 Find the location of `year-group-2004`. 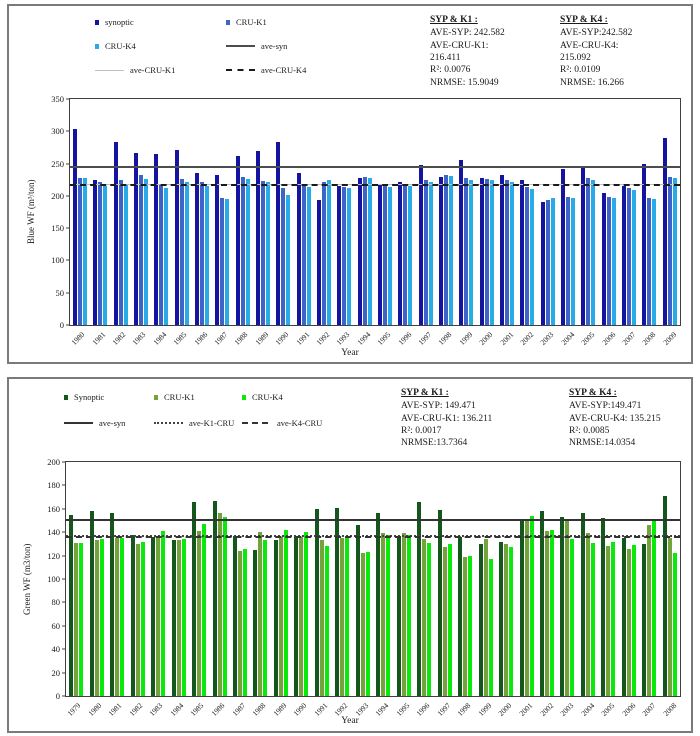

year-group-2004 is located at coordinates (568, 212).